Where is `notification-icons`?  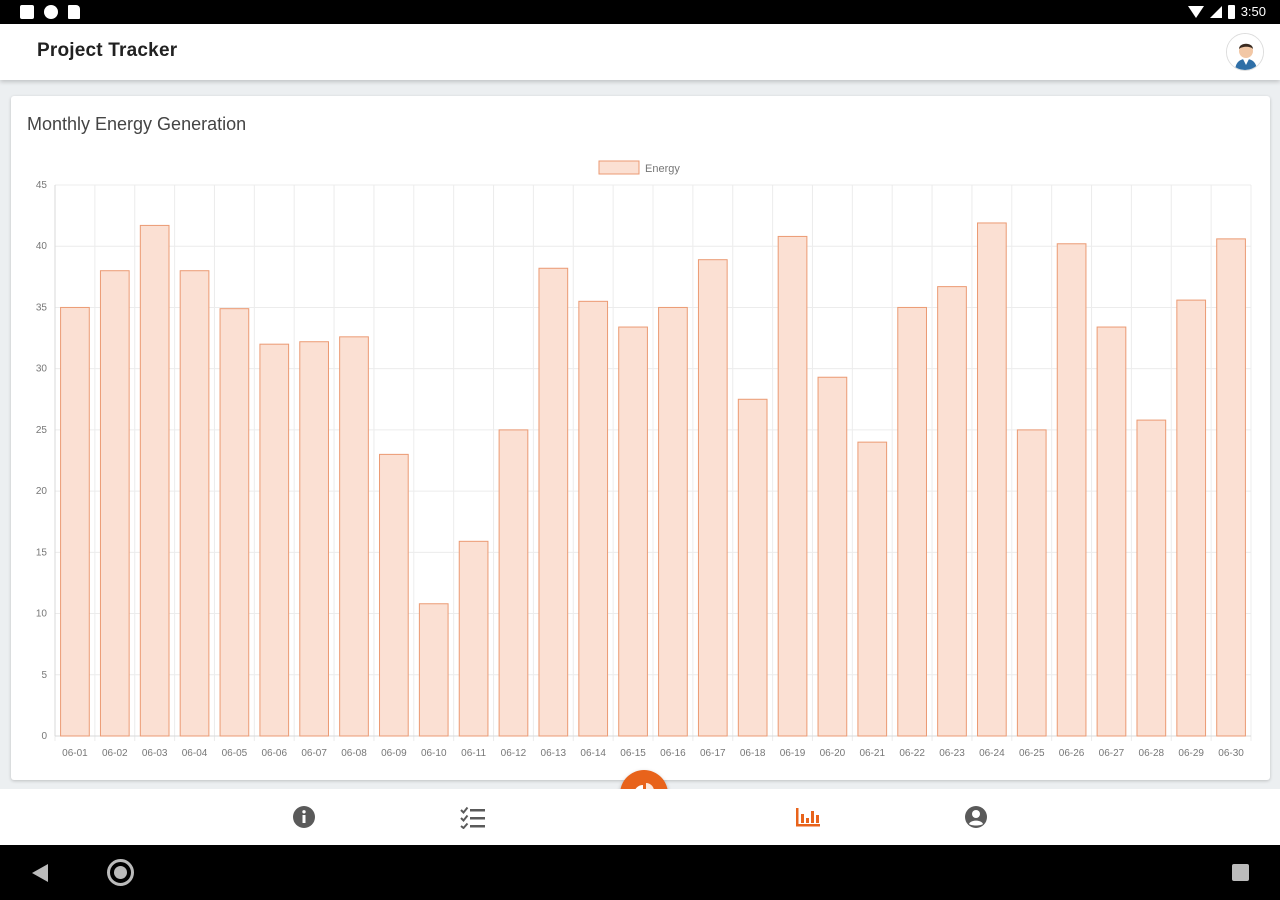
notification-icons is located at coordinates (50, 12).